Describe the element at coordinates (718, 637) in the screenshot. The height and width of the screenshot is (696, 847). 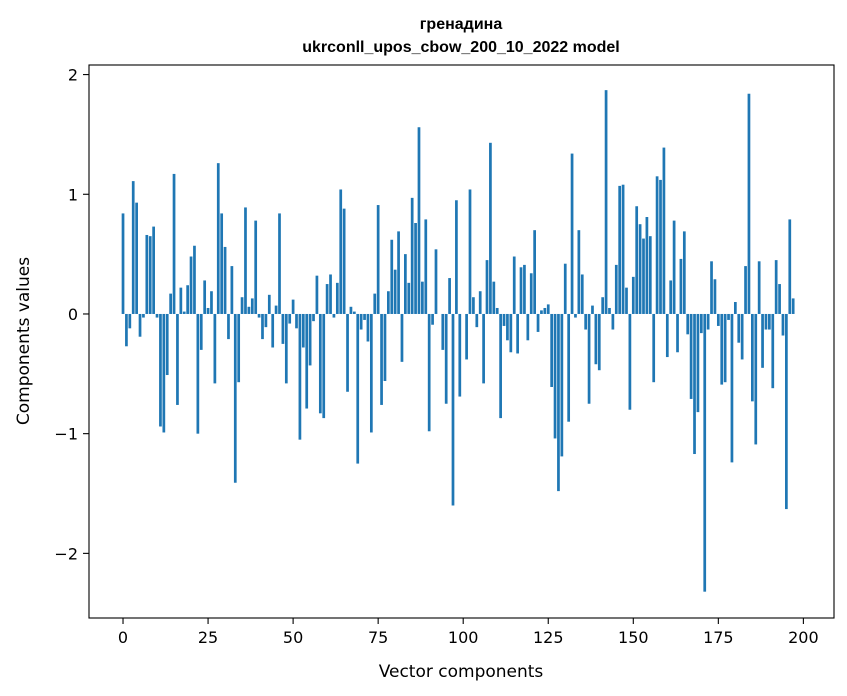
I see `x-tick-label: 175` at that location.